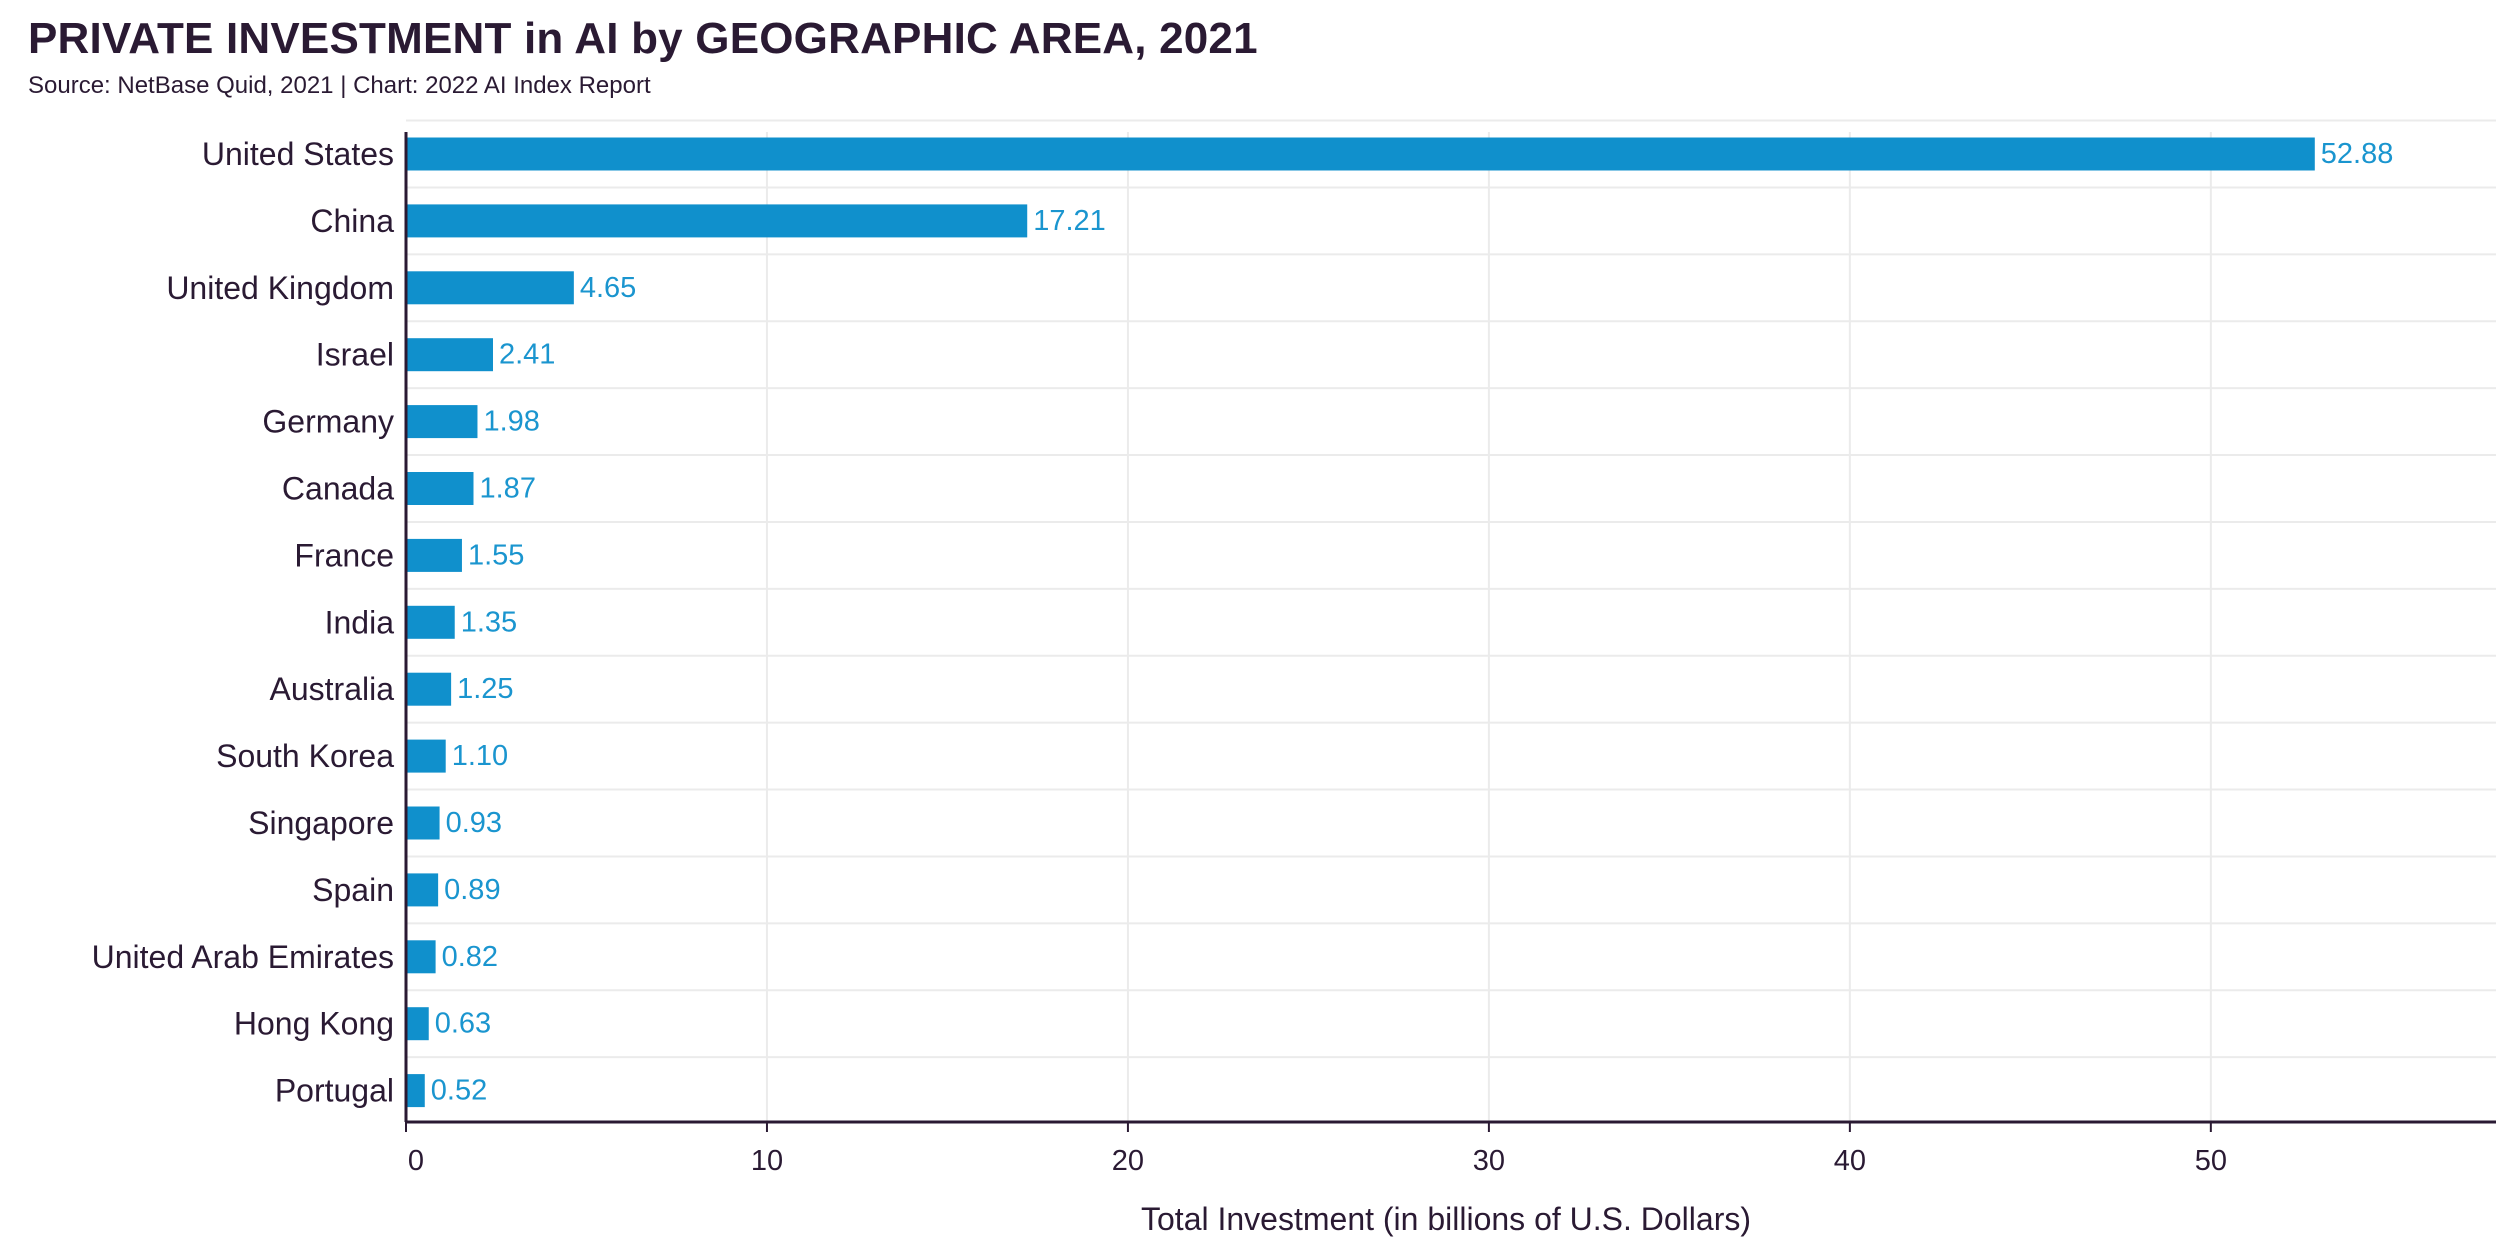 The height and width of the screenshot is (1250, 2500). What do you see at coordinates (360, 622) in the screenshot?
I see `category-label: India` at bounding box center [360, 622].